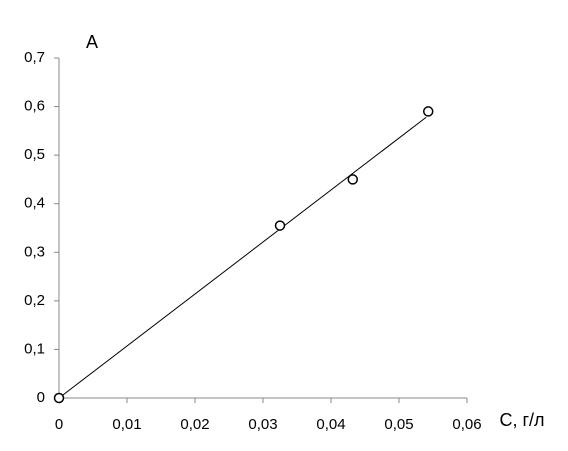 This screenshot has height=451, width=568. I want to click on y-tick-label: 0,1, so click(34, 348).